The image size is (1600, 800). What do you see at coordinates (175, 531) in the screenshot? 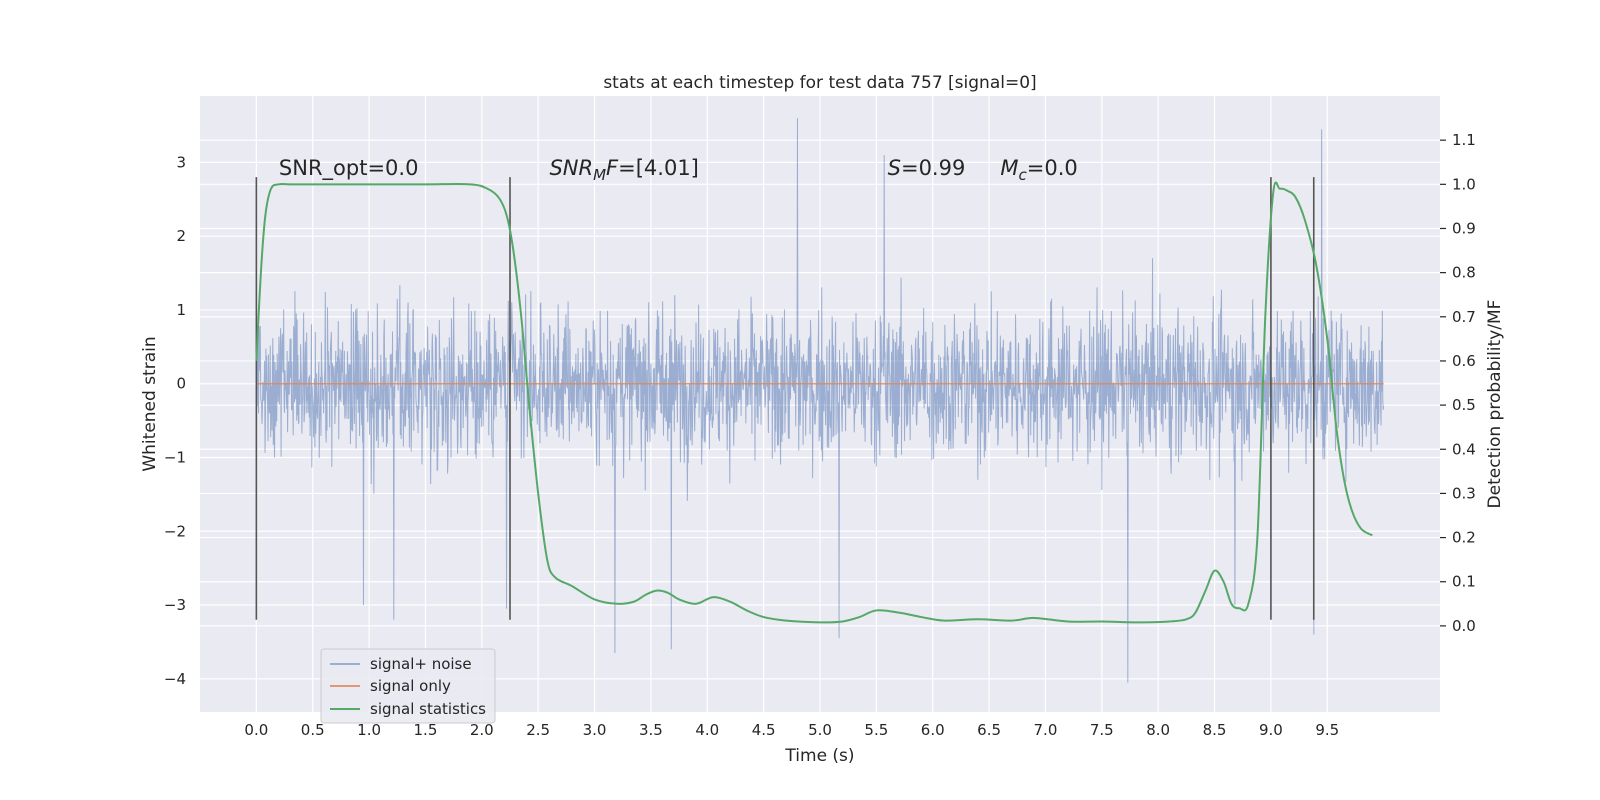
I see `y-tick-label: −2` at bounding box center [175, 531].